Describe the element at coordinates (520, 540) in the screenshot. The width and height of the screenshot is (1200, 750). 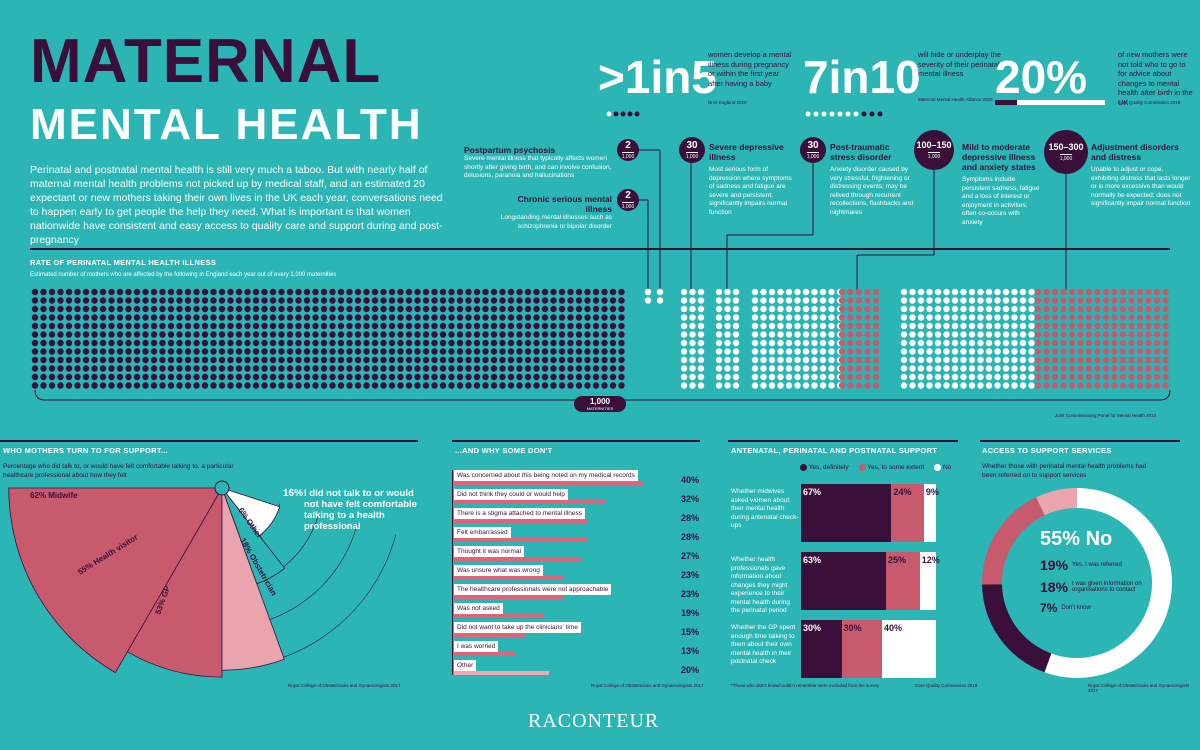
I see `reason-bar` at that location.